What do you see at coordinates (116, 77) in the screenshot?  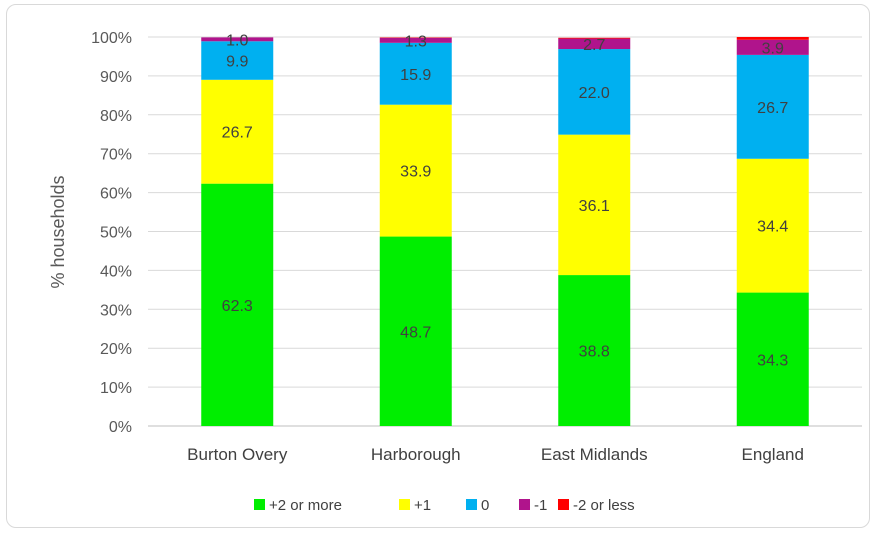 I see `y-tick-label: 90%` at bounding box center [116, 77].